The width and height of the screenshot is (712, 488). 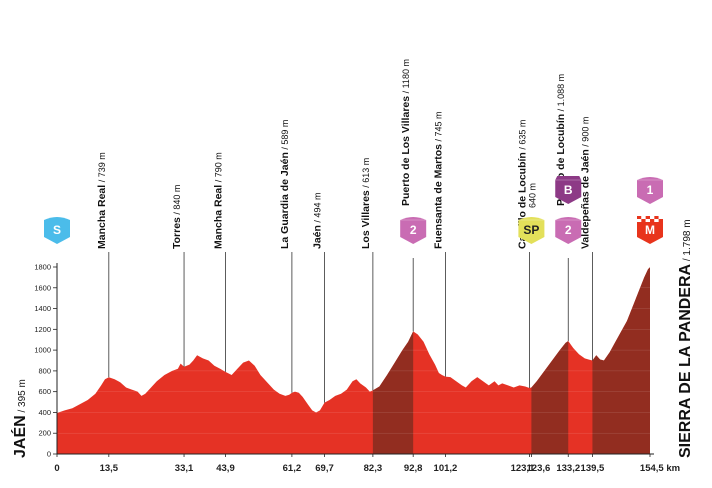 I want to click on x-tick-label: 43,9, so click(x=225, y=468).